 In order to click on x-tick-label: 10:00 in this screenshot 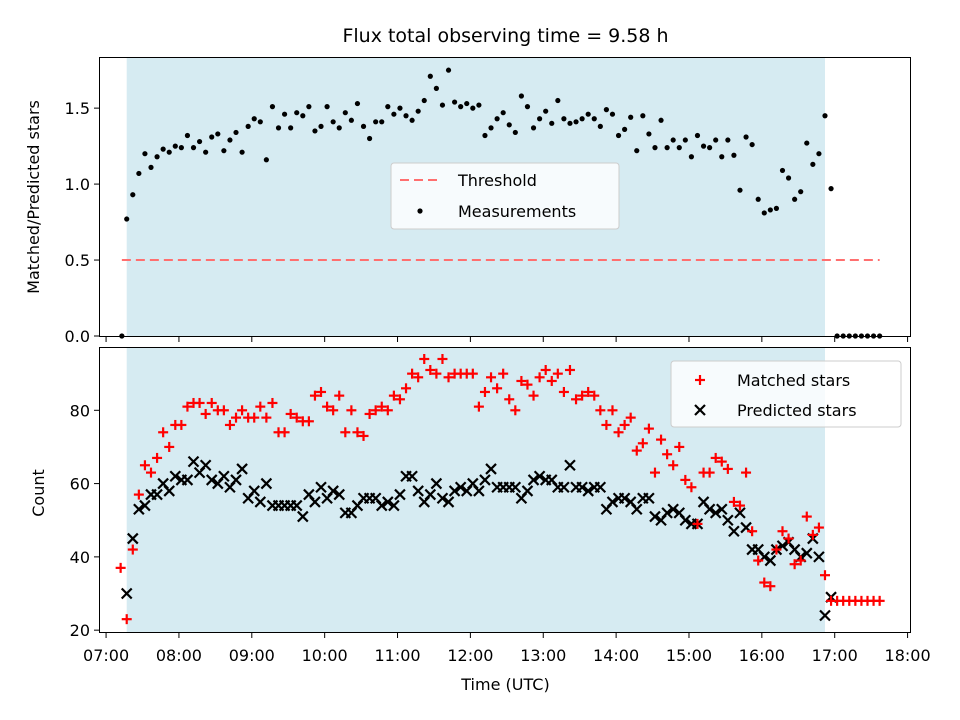, I will do `click(325, 655)`.